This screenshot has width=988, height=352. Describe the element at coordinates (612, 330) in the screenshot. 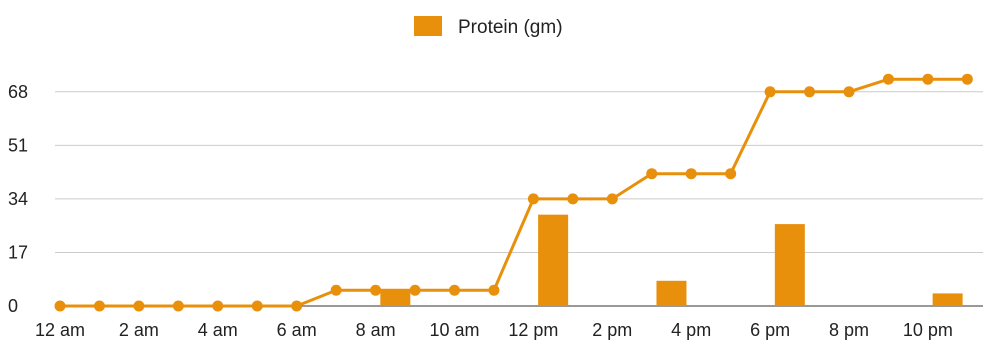

I see `x-tick-label: 2 pm` at that location.